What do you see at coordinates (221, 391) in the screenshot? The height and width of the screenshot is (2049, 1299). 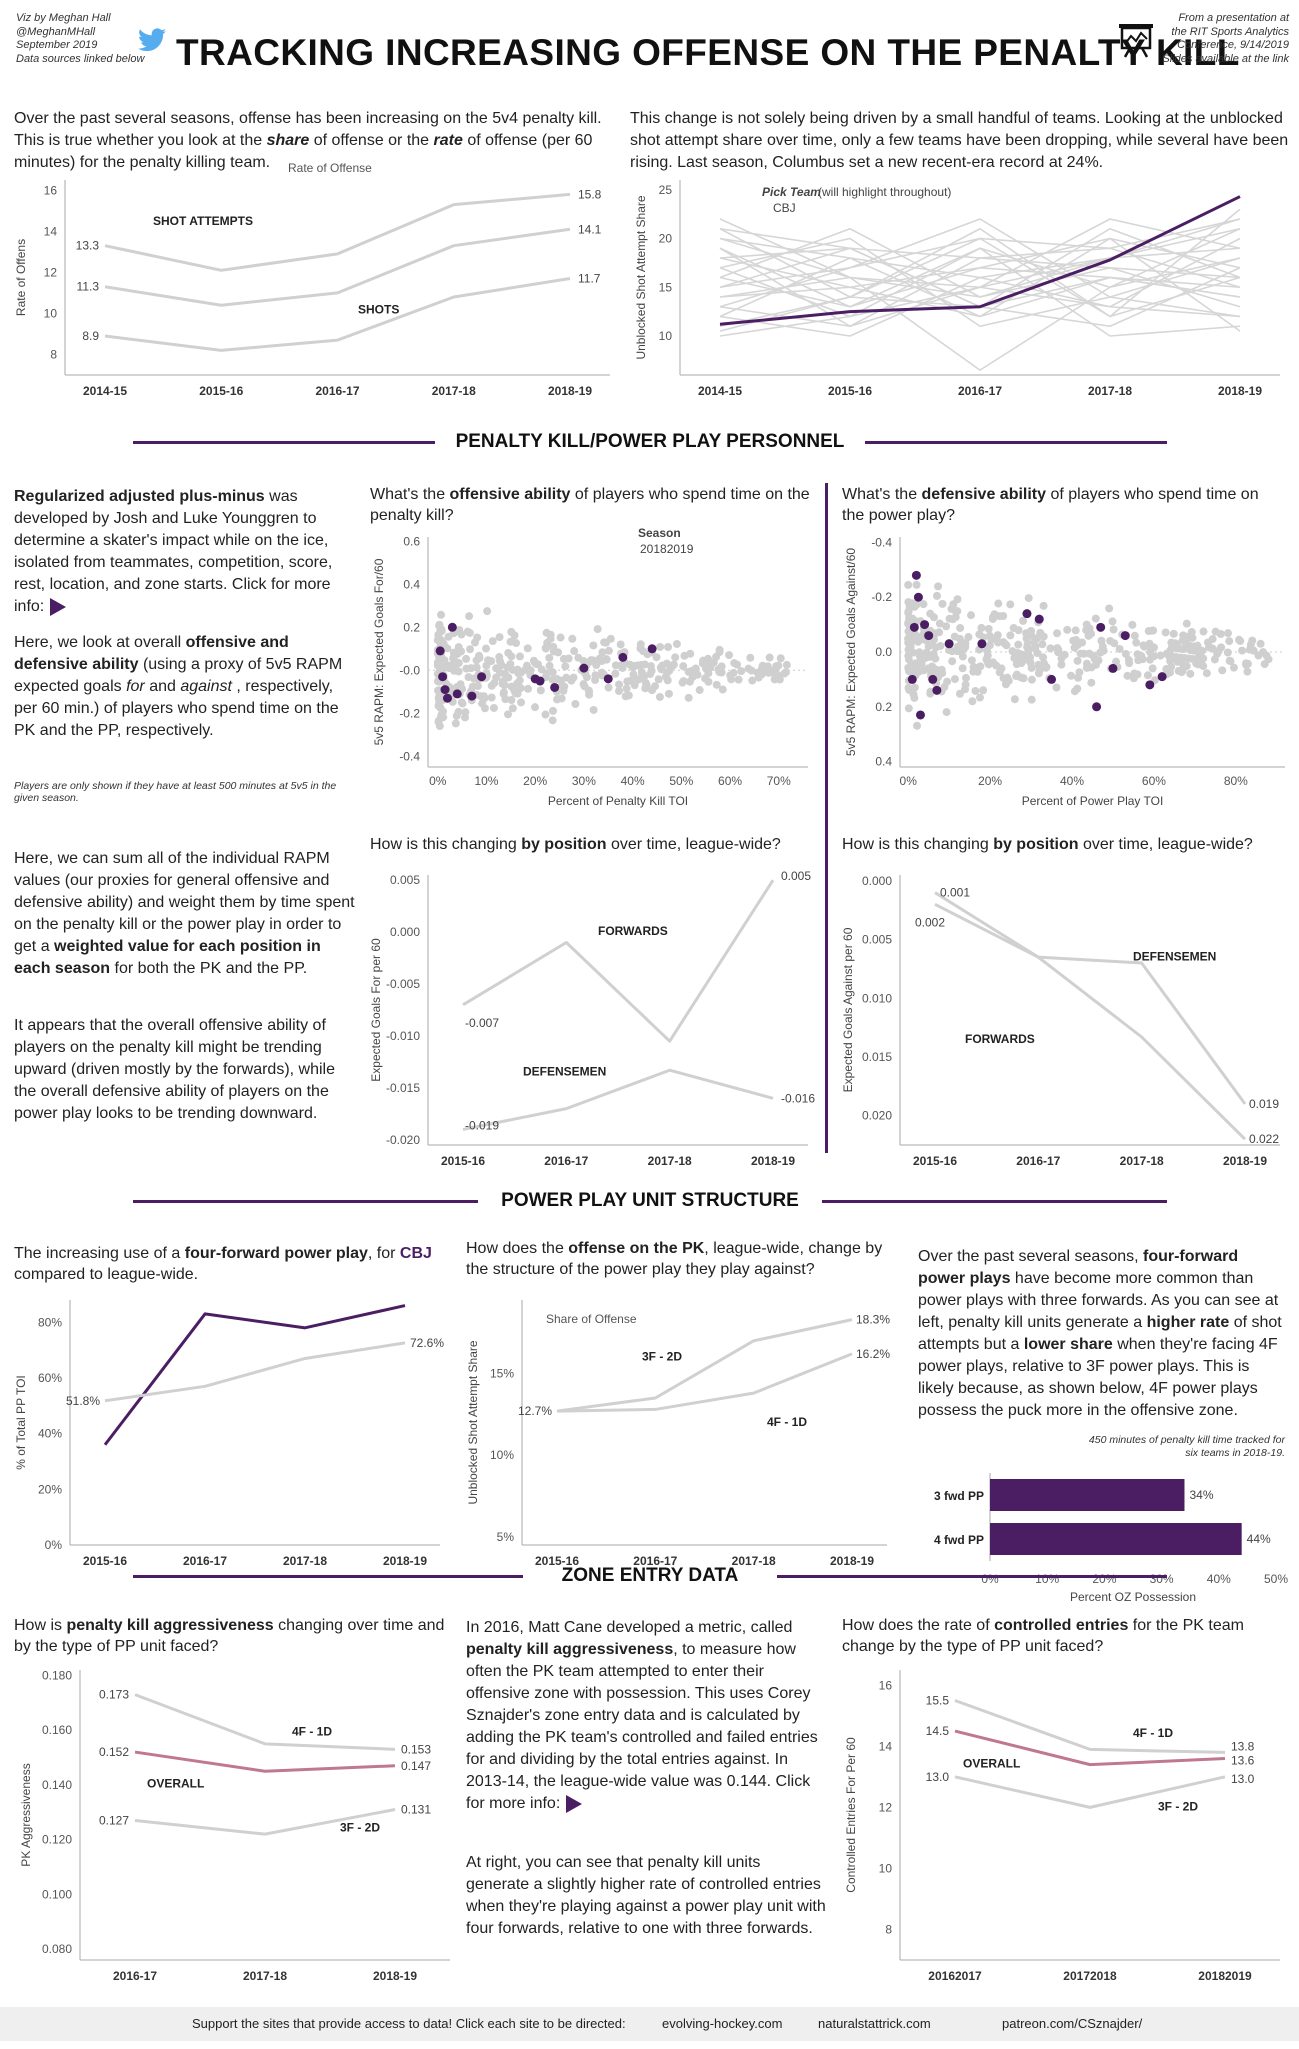 I see `x-tick-label: 2015-16` at bounding box center [221, 391].